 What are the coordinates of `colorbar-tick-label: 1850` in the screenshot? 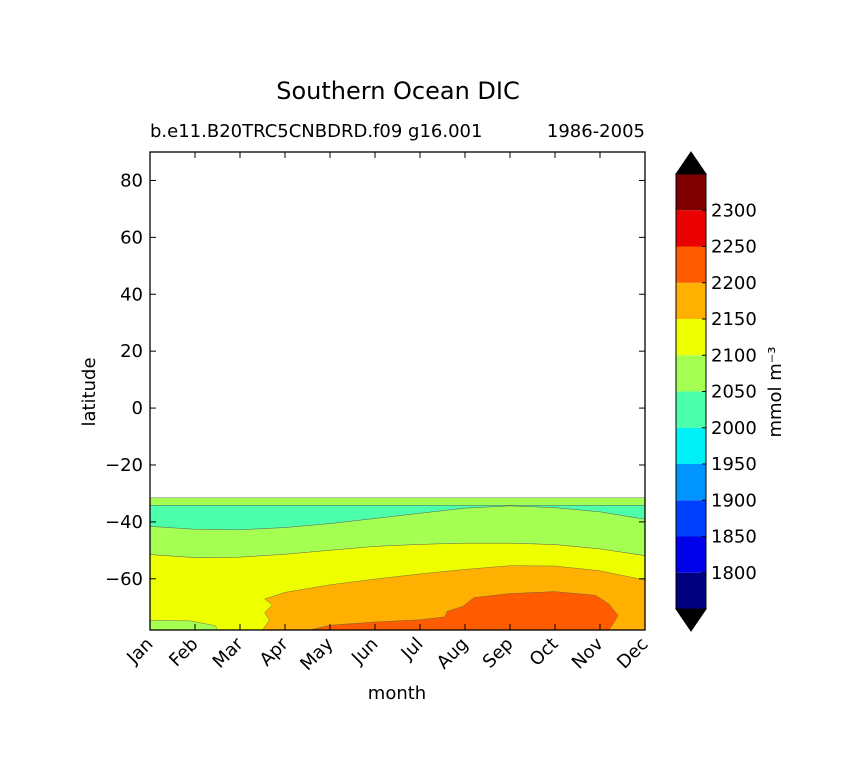 It's located at (734, 537).